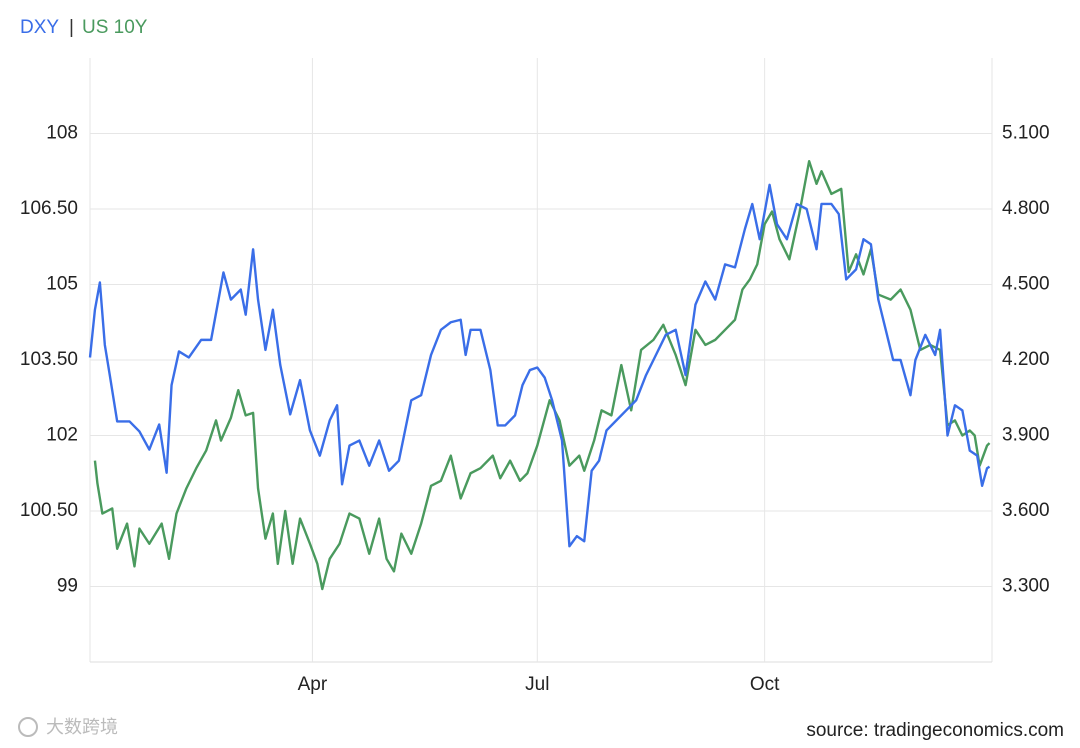 The height and width of the screenshot is (748, 1080). I want to click on legend-us10y: US 10Y, so click(115, 27).